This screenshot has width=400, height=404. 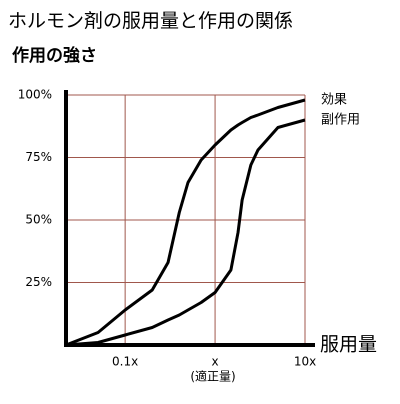 I want to click on x-tick-label: x, so click(x=215, y=362).